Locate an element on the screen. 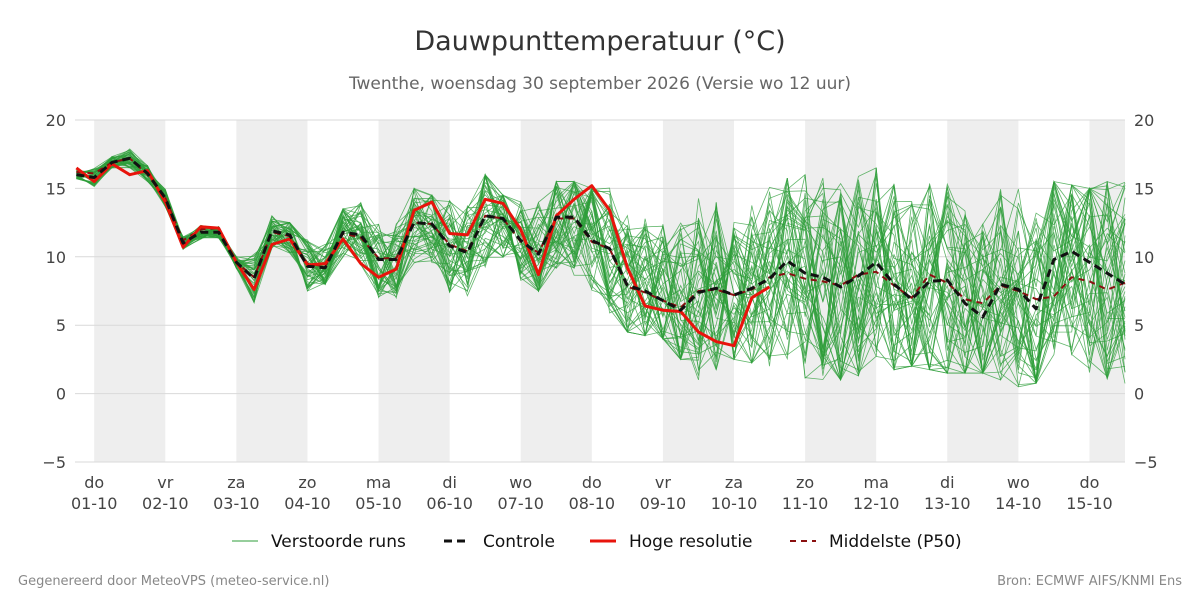  y-tick-label-right: 5 is located at coordinates (1139, 325).